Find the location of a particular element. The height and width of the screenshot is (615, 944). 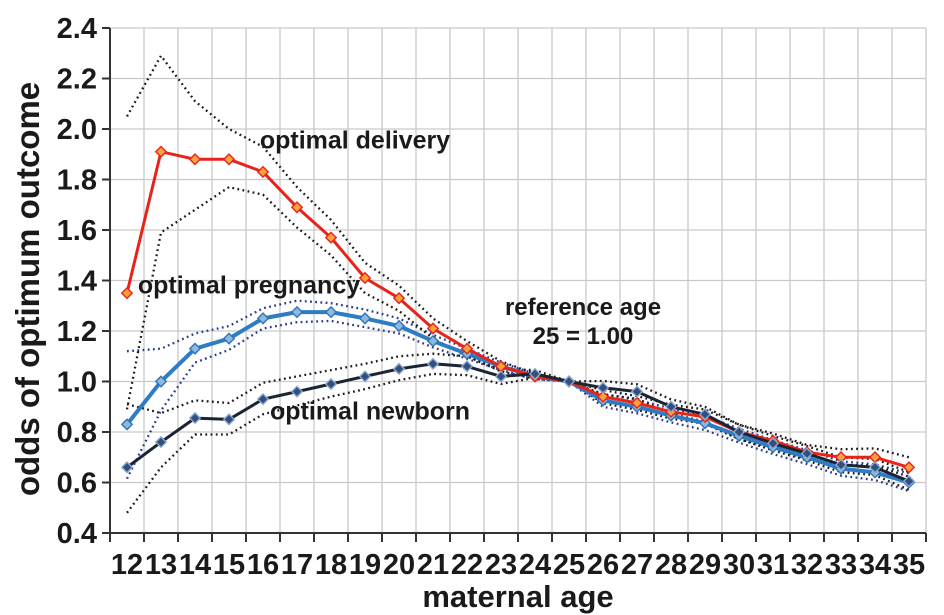

y-tick-label: 1.0 is located at coordinates (77, 383).